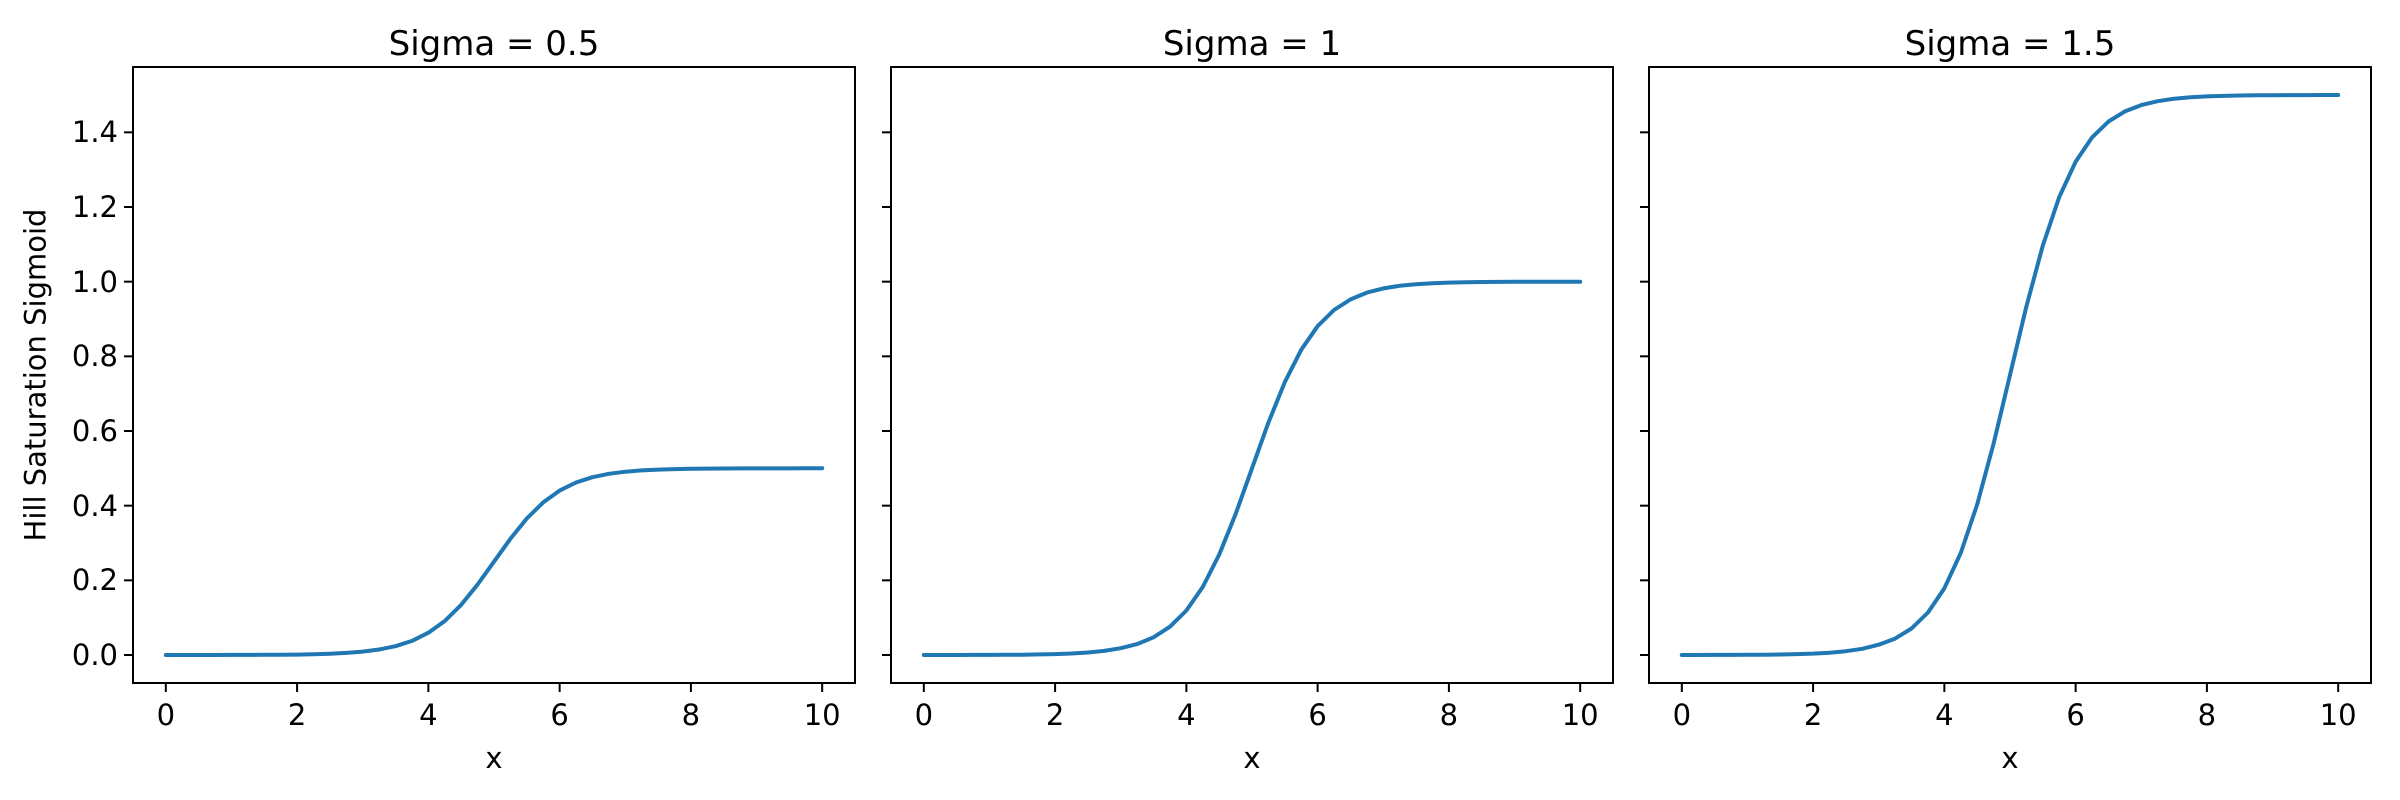  I want to click on y-tick-label: 0.0, so click(94, 655).